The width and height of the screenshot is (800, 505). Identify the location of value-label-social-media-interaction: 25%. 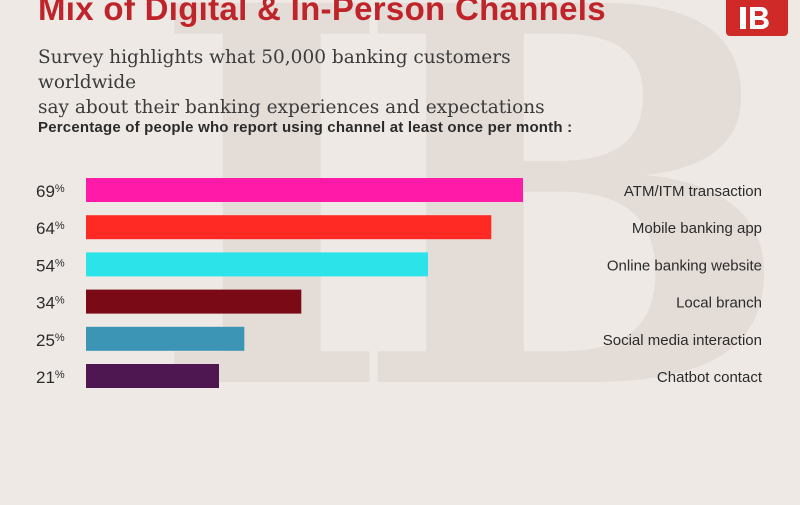
(50, 340).